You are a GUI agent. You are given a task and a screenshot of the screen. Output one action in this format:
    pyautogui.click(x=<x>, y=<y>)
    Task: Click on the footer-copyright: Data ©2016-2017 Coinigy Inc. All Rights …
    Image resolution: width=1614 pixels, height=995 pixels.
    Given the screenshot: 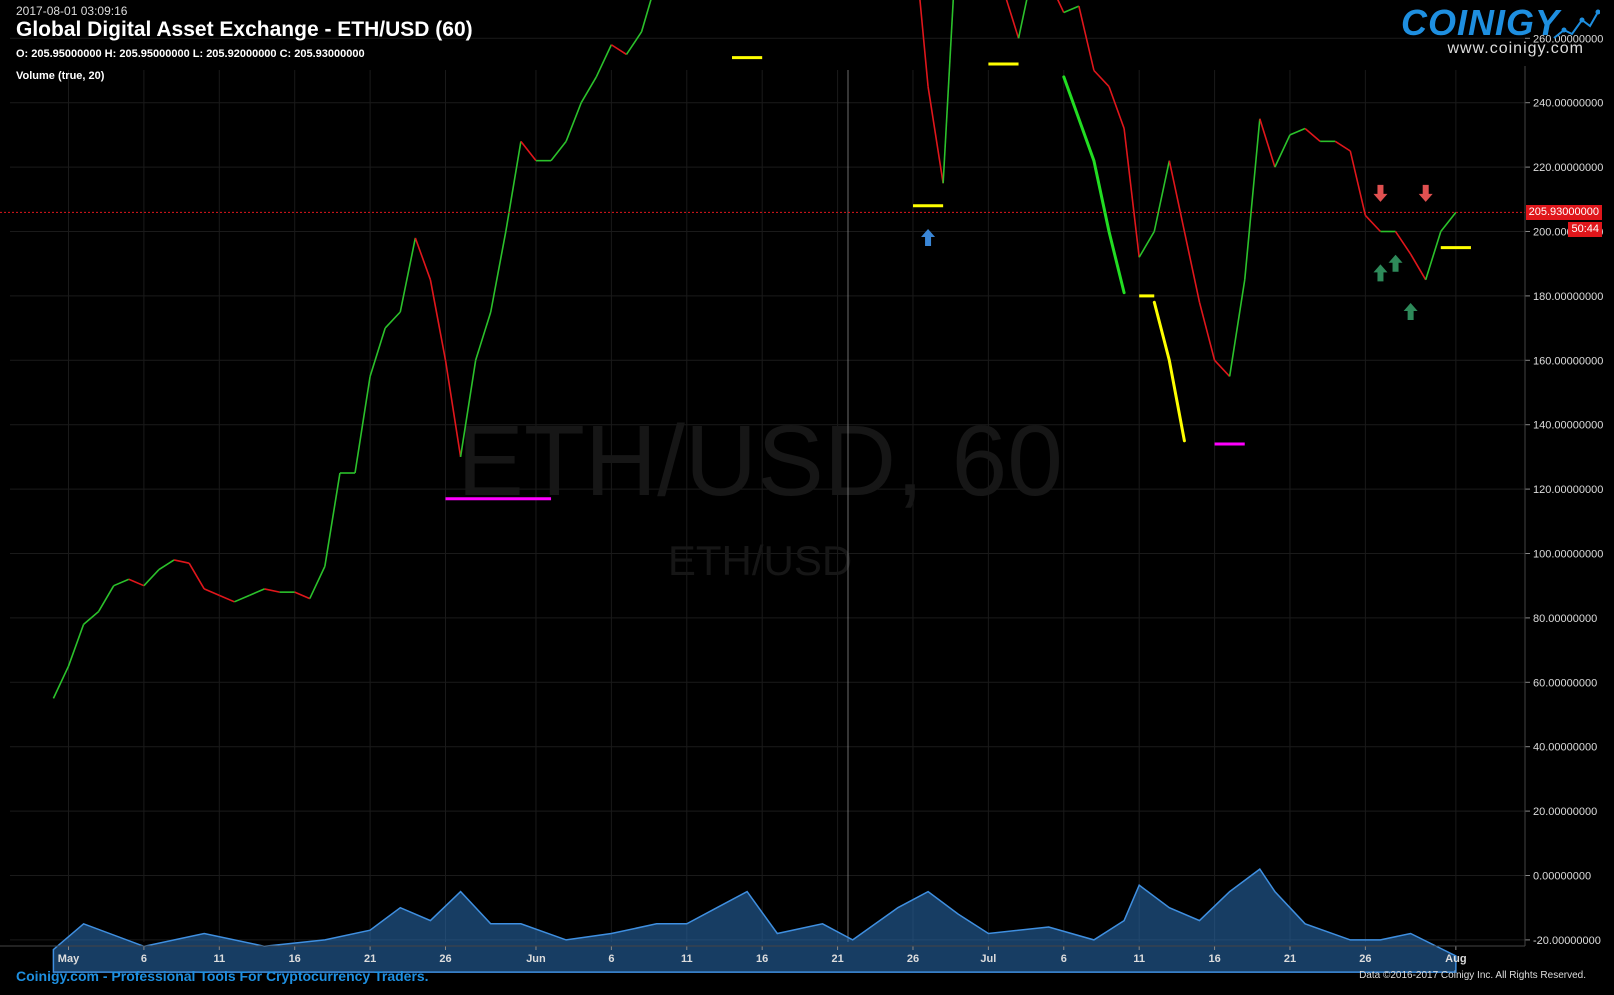 What is the action you would take?
    pyautogui.click(x=1472, y=975)
    